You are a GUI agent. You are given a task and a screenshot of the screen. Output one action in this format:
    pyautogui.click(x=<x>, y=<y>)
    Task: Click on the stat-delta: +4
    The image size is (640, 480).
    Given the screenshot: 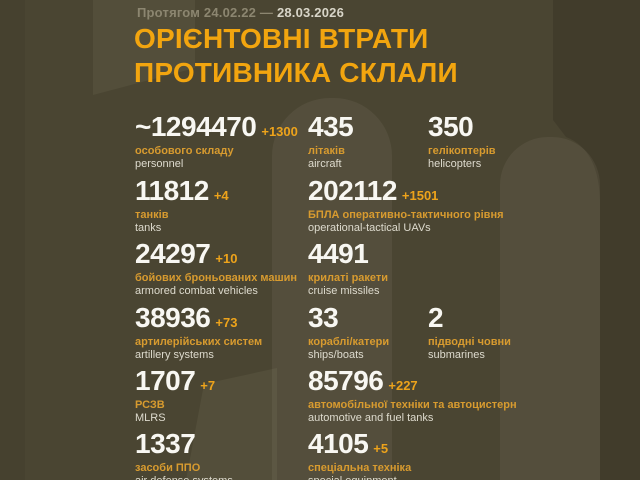 What is the action you would take?
    pyautogui.click(x=221, y=195)
    